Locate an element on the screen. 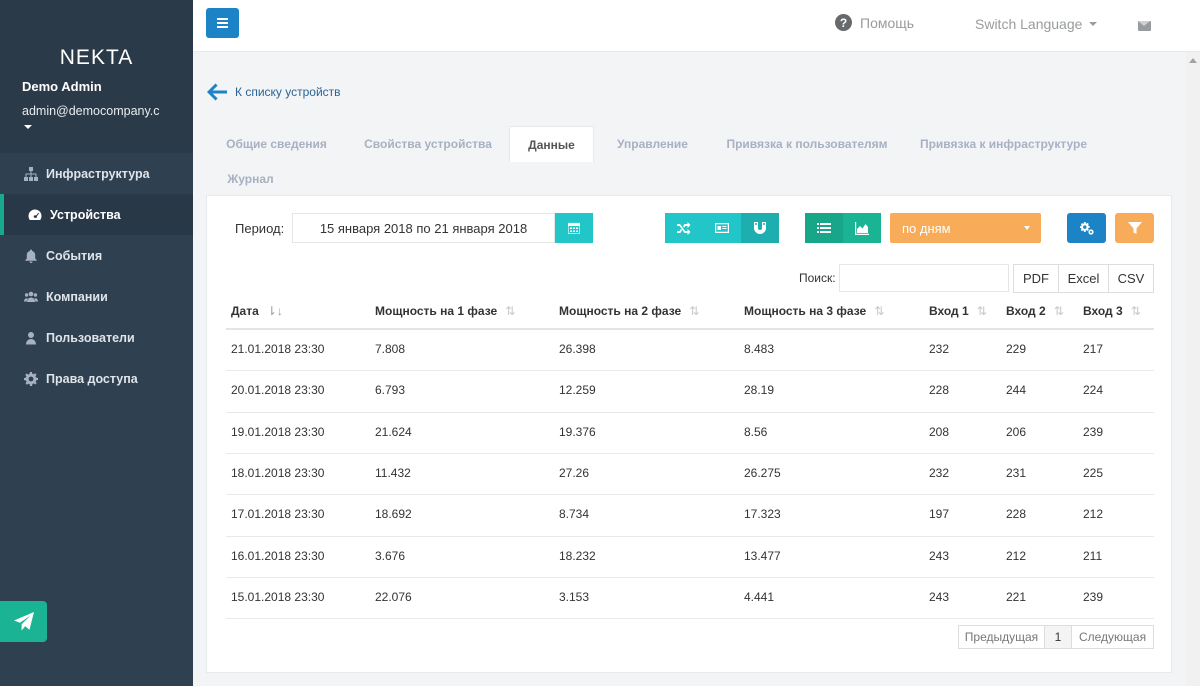 This screenshot has height=686, width=1200. sidebar-item-permissions: Права доступа is located at coordinates (96, 378).